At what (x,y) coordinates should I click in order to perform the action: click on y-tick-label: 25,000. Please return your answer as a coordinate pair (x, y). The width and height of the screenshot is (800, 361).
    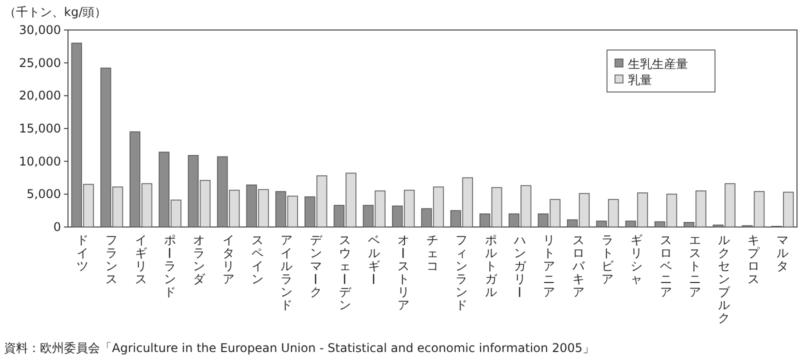
    Looking at the image, I should click on (40, 63).